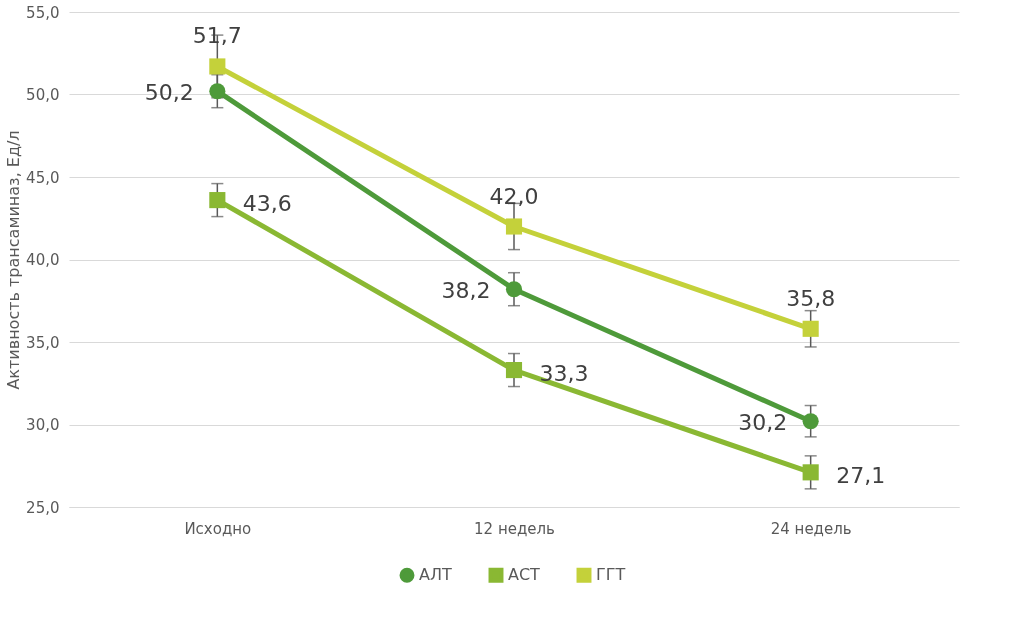  What do you see at coordinates (564, 374) in the screenshot?
I see `data-label: 33,3` at bounding box center [564, 374].